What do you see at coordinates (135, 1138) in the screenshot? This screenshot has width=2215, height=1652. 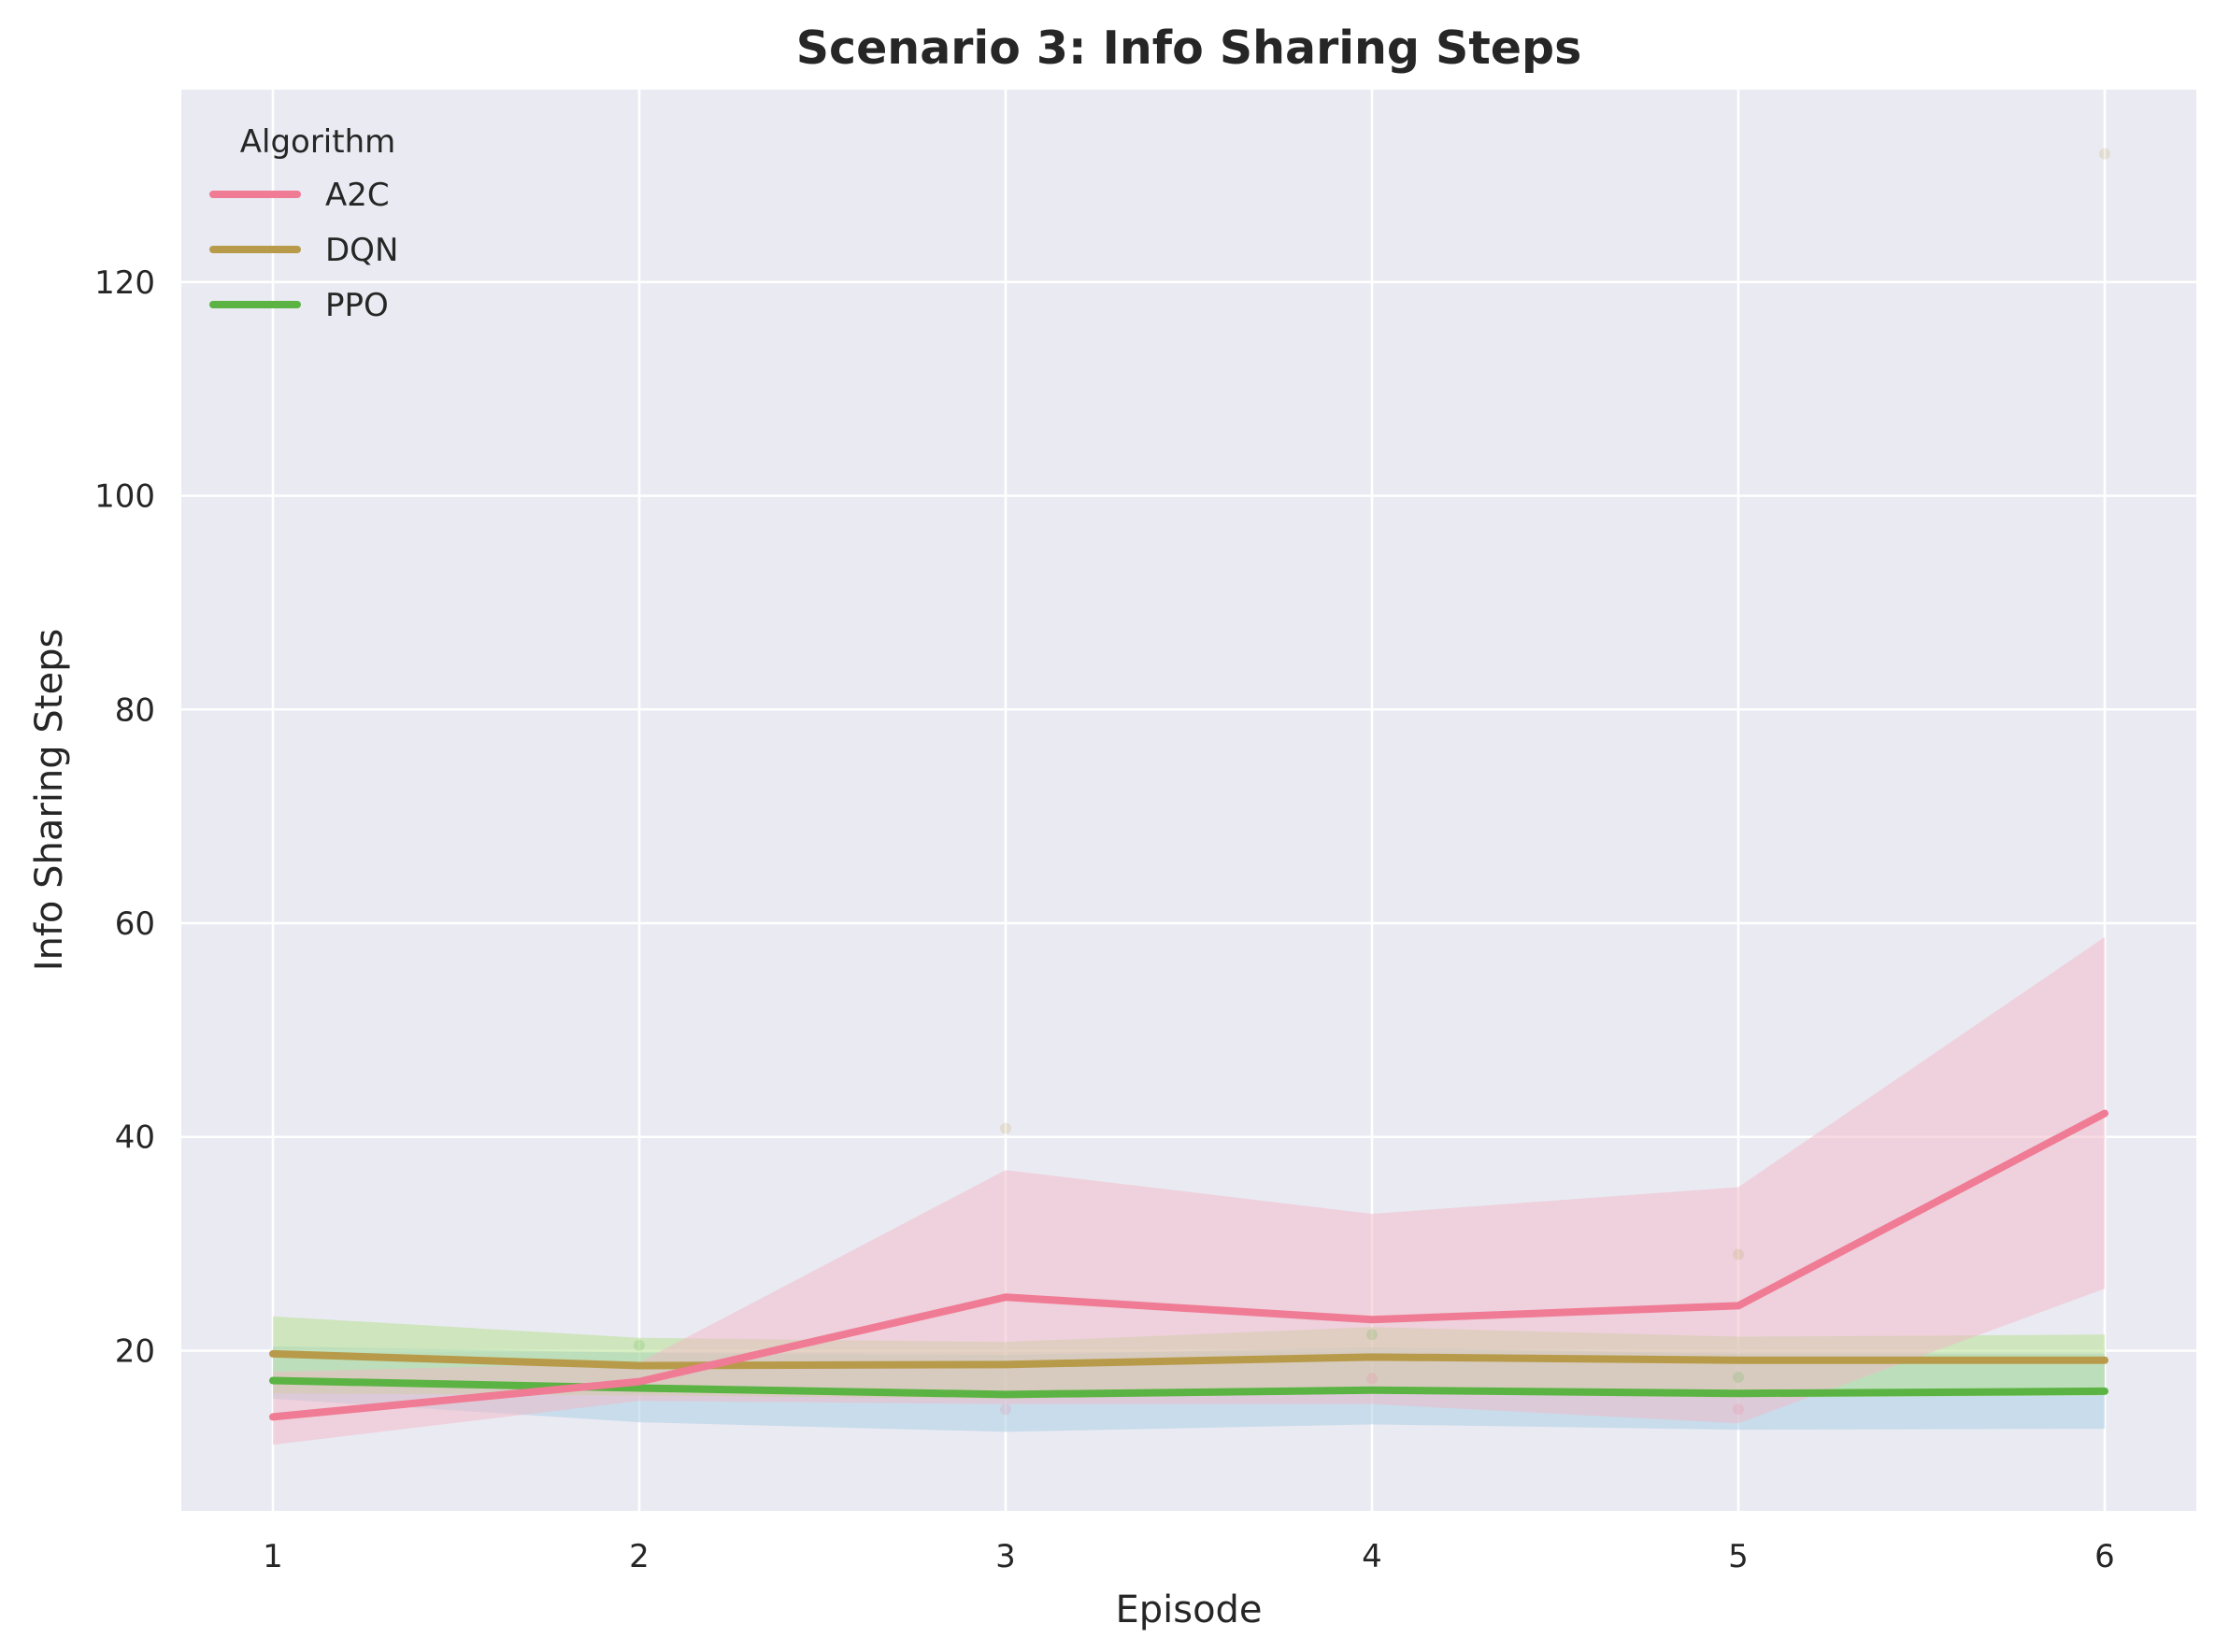 I see `y-tick-label: 40` at bounding box center [135, 1138].